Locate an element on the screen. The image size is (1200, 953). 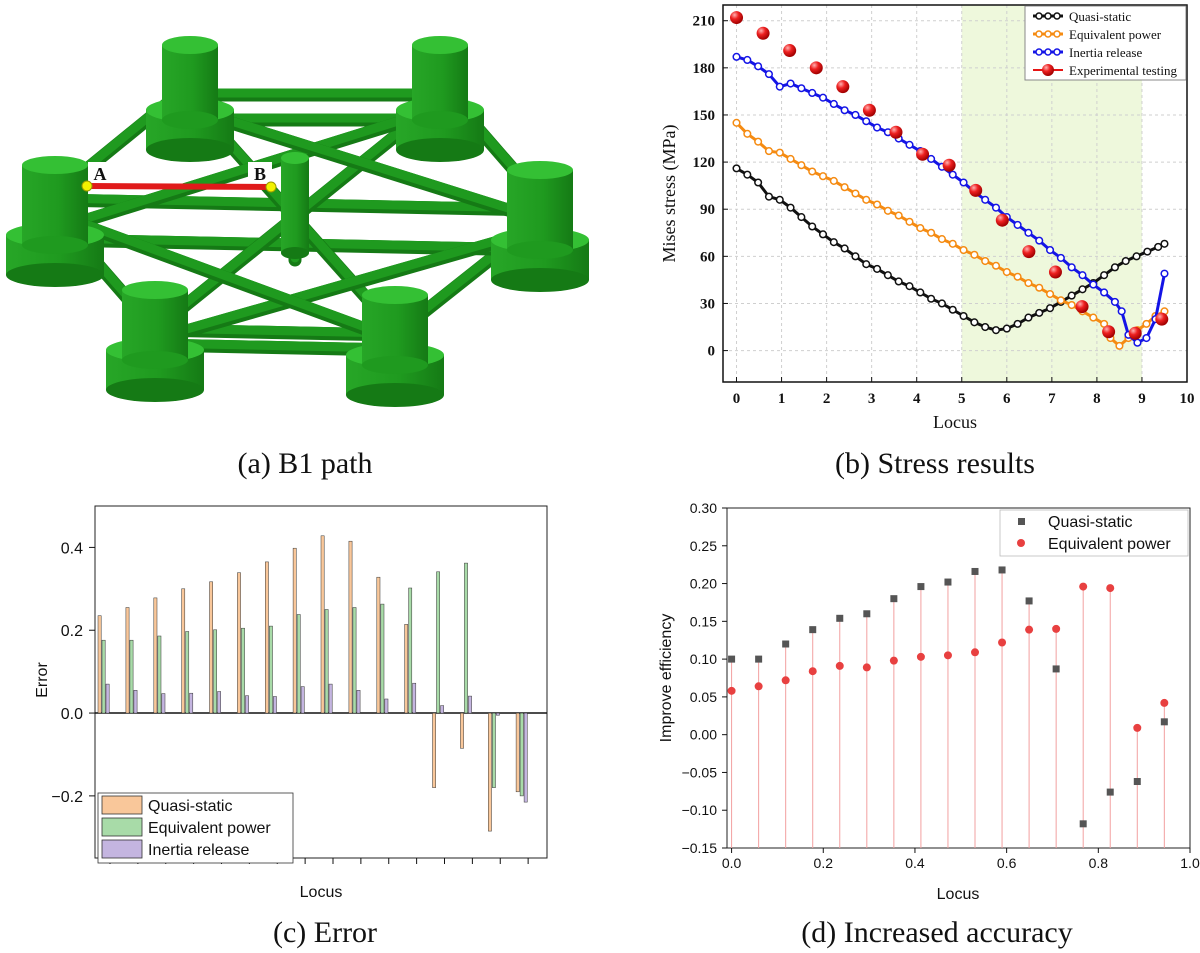
x-tick-label: 0.4 is located at coordinates (915, 863).